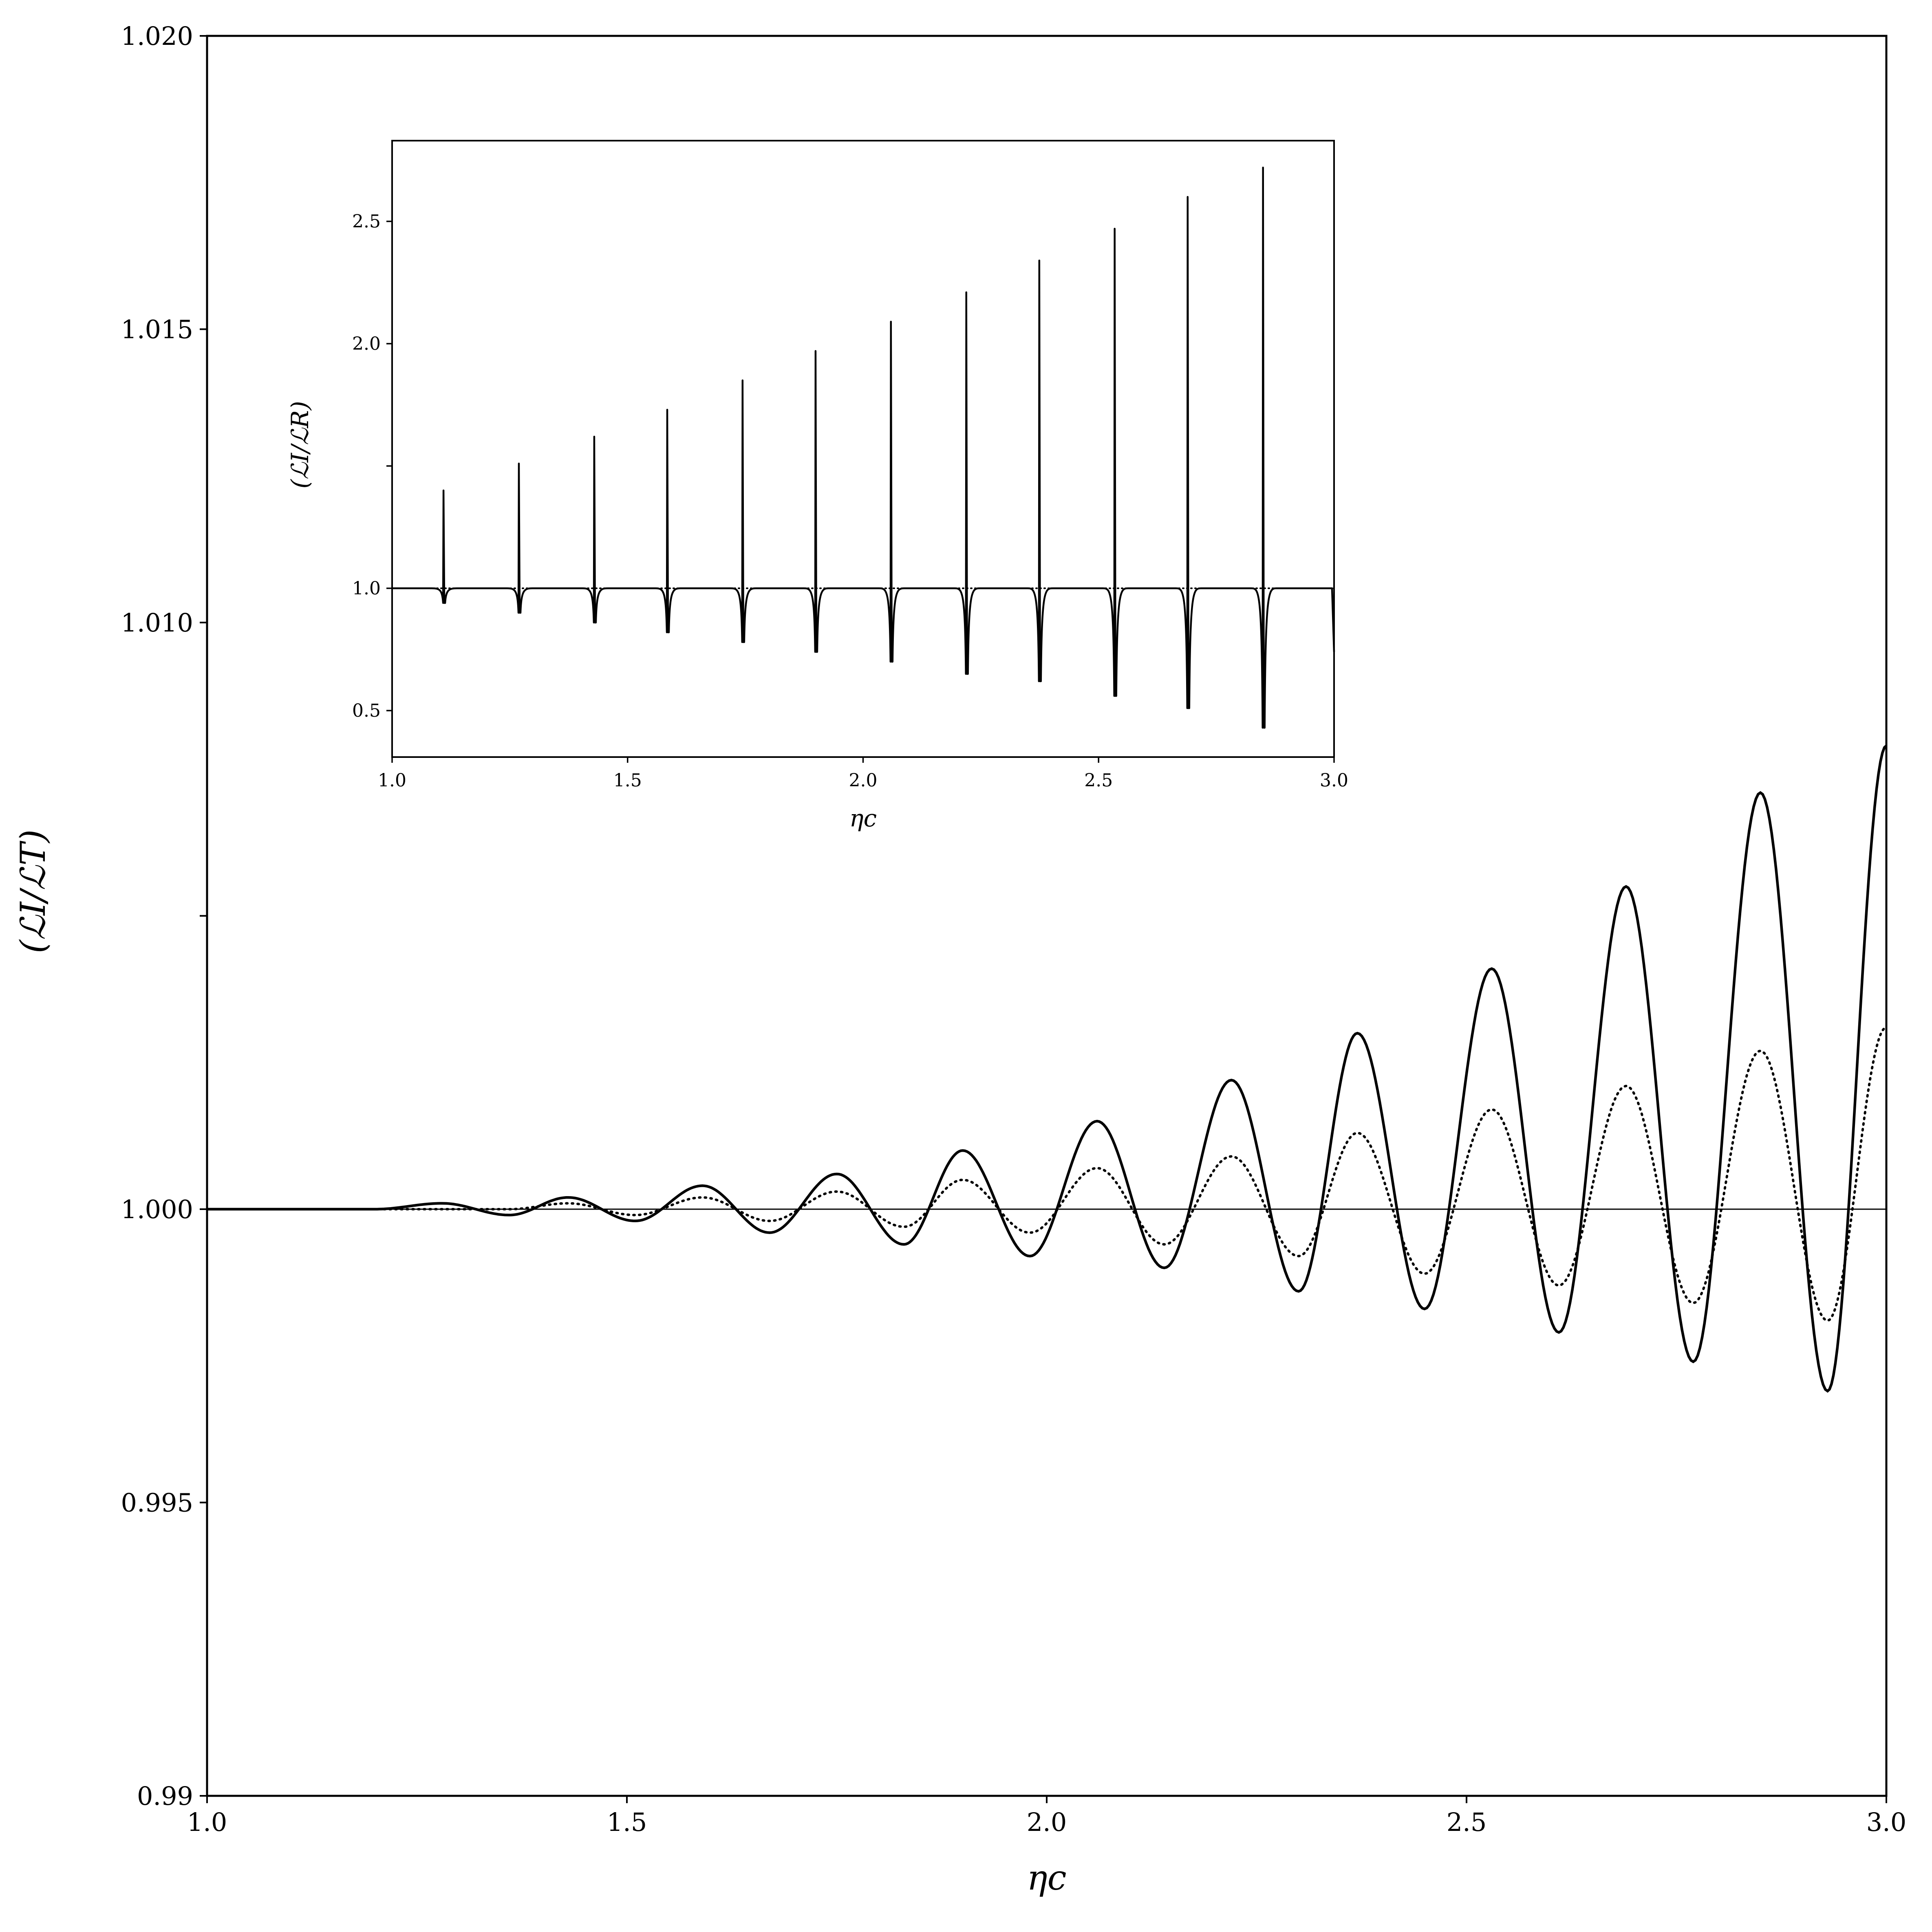 Image resolution: width=1932 pixels, height=1932 pixels. Describe the element at coordinates (157, 329) in the screenshot. I see `y-tick-label: 1.015` at that location.